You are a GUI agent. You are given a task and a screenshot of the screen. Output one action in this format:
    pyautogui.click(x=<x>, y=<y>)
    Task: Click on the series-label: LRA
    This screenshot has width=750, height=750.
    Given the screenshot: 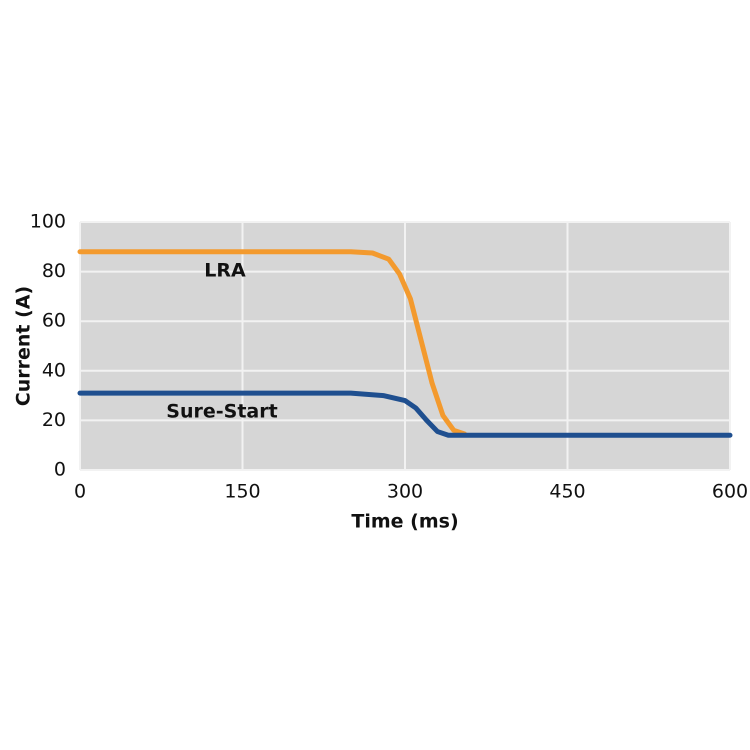 What is the action you would take?
    pyautogui.click(x=225, y=271)
    